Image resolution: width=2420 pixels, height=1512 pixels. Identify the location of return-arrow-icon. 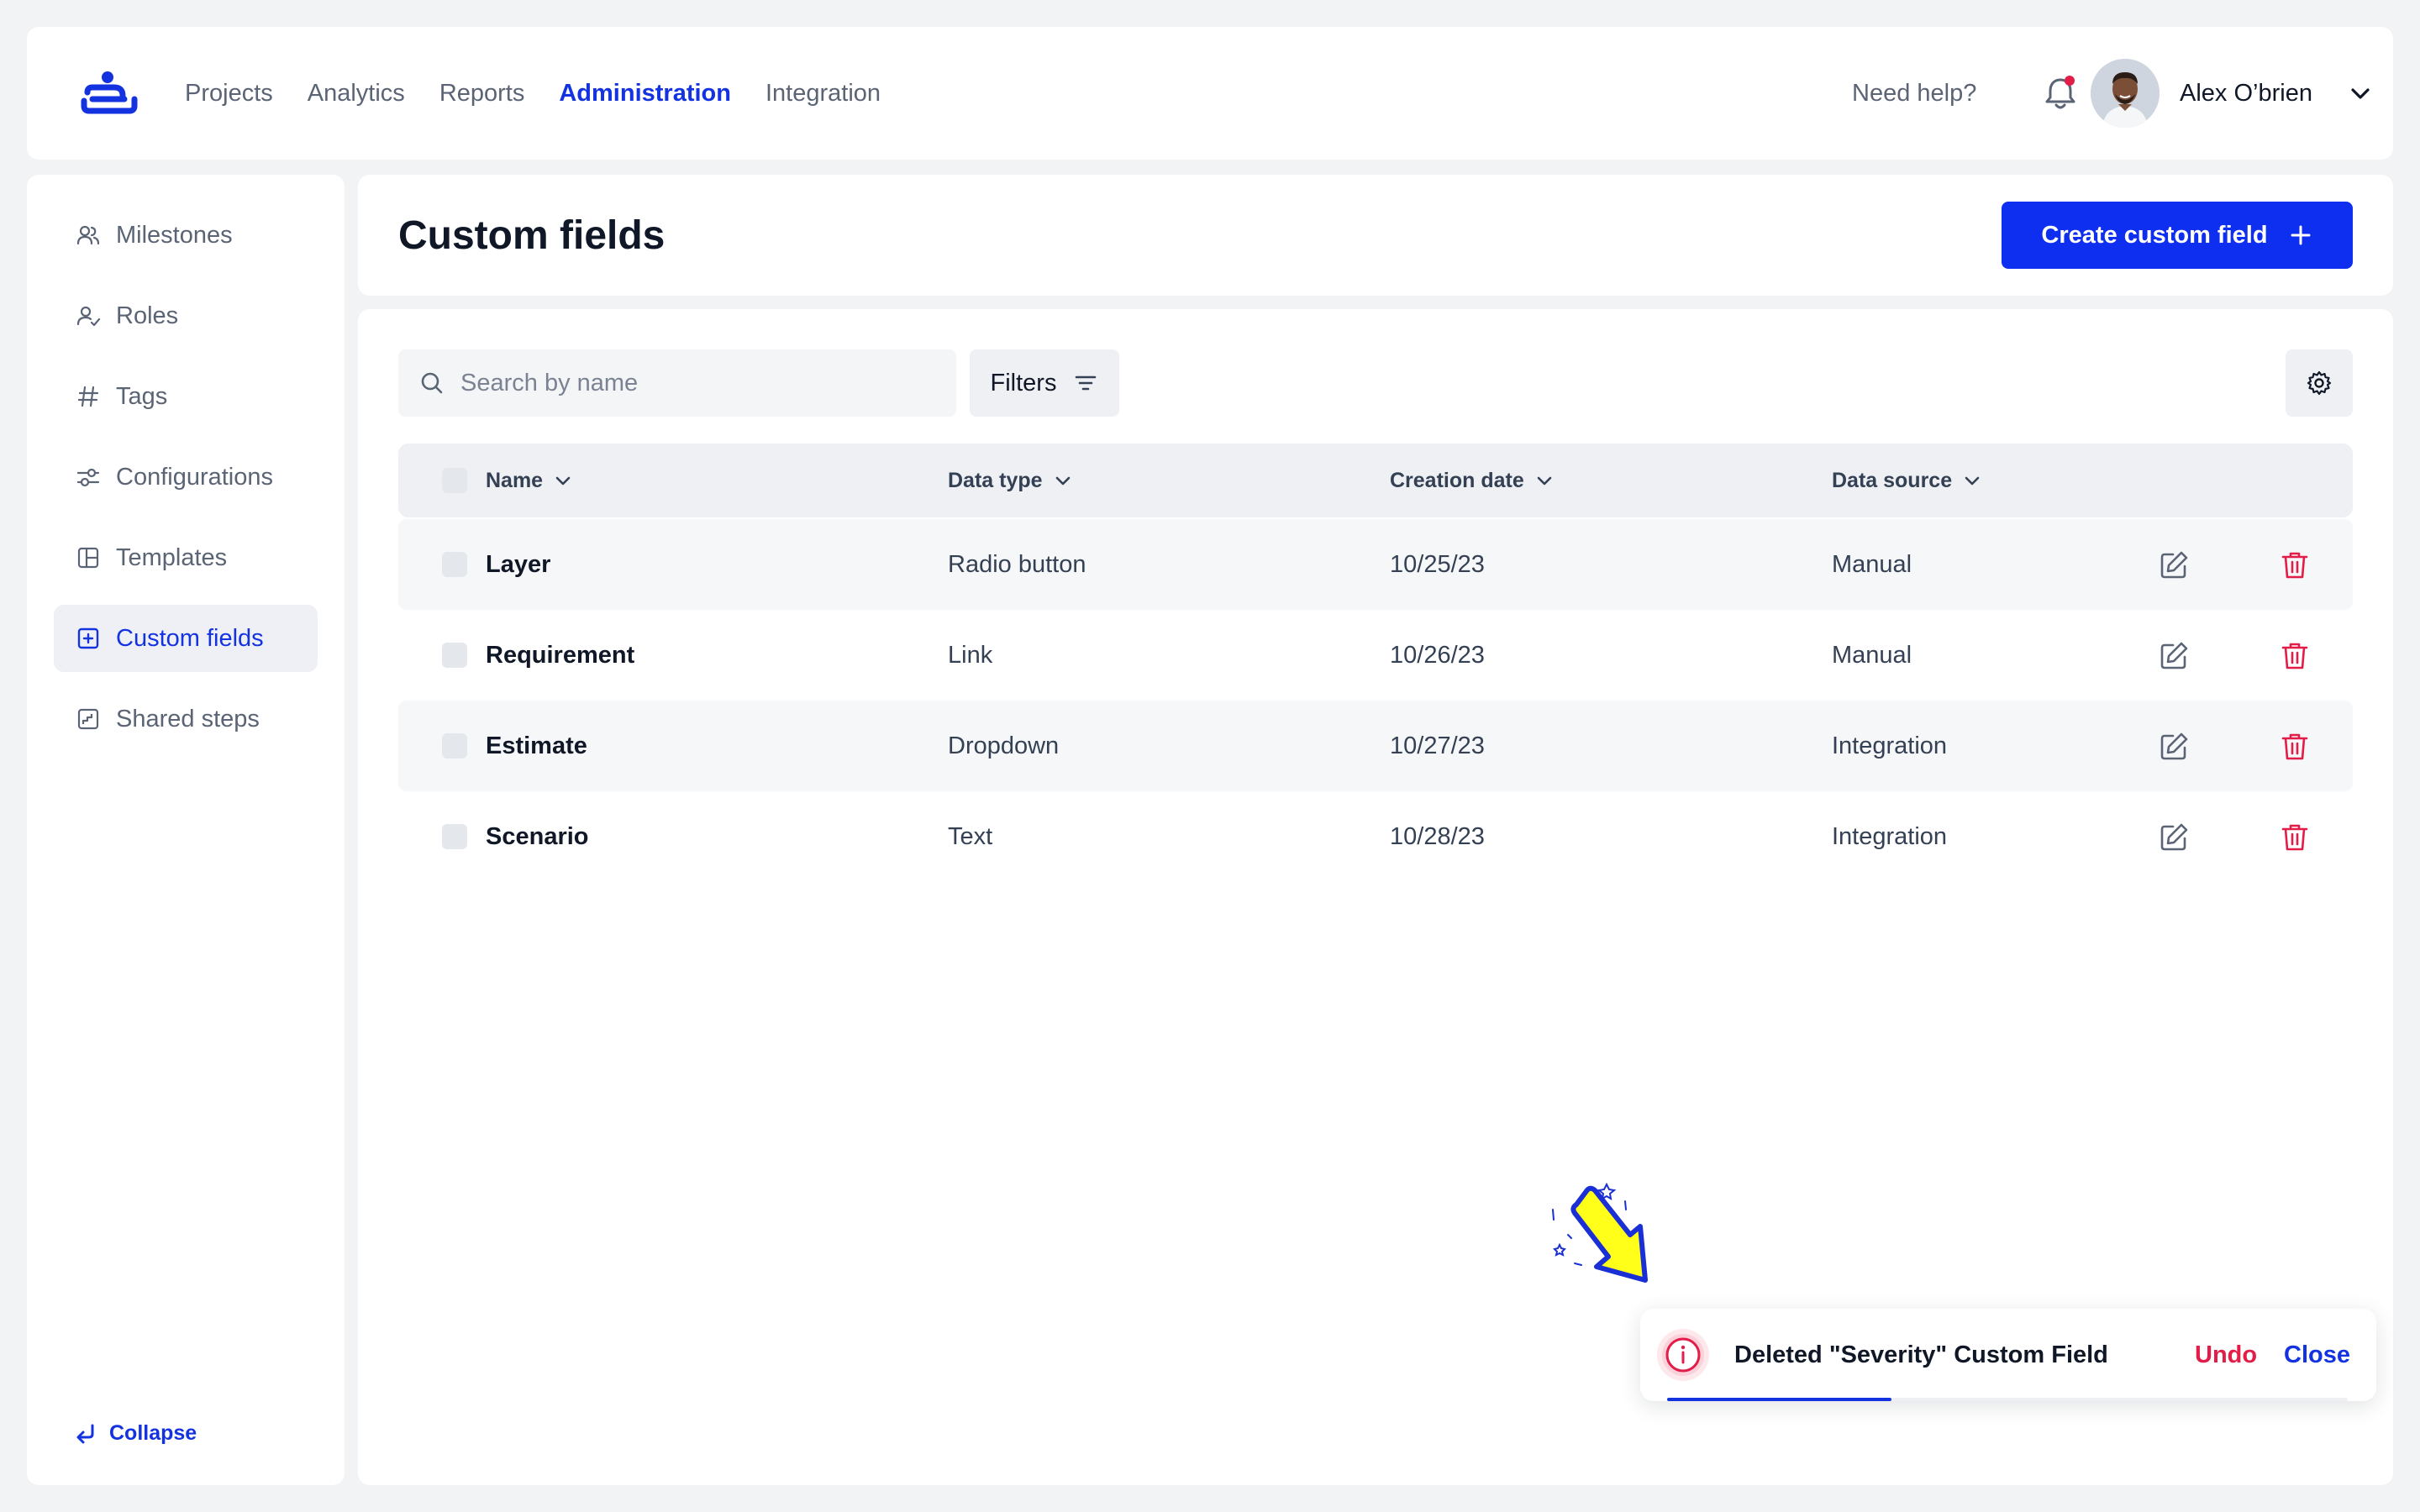
(85, 1433).